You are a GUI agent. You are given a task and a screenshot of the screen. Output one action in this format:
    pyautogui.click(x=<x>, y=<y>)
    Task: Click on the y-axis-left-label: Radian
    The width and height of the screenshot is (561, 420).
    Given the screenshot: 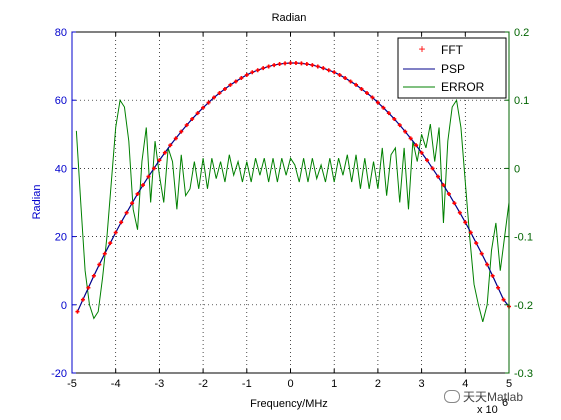 What is the action you would take?
    pyautogui.click(x=37, y=202)
    